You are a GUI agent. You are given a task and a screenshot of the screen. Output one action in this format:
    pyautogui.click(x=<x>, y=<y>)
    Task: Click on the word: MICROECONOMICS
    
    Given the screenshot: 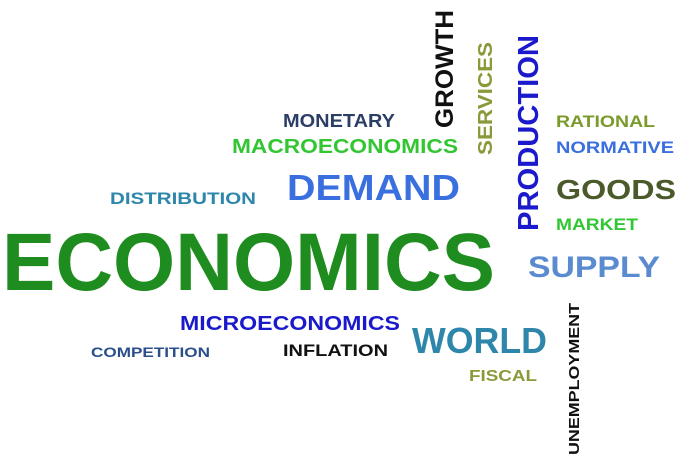 What is the action you would take?
    pyautogui.click(x=290, y=324)
    